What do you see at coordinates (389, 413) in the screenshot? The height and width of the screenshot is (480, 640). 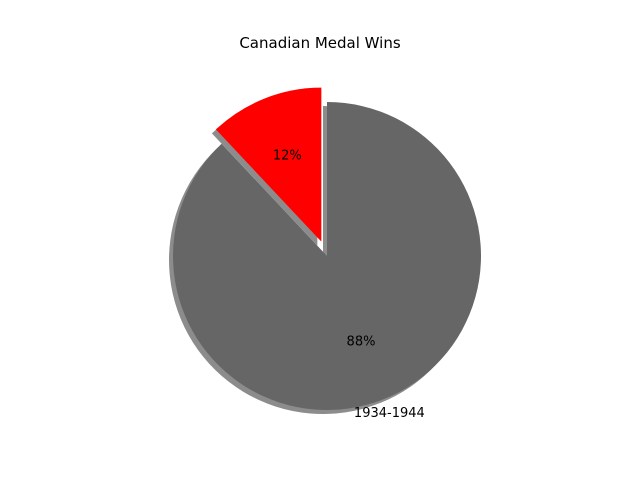 I see `slice-category-label-1: 1934-1944` at bounding box center [389, 413].